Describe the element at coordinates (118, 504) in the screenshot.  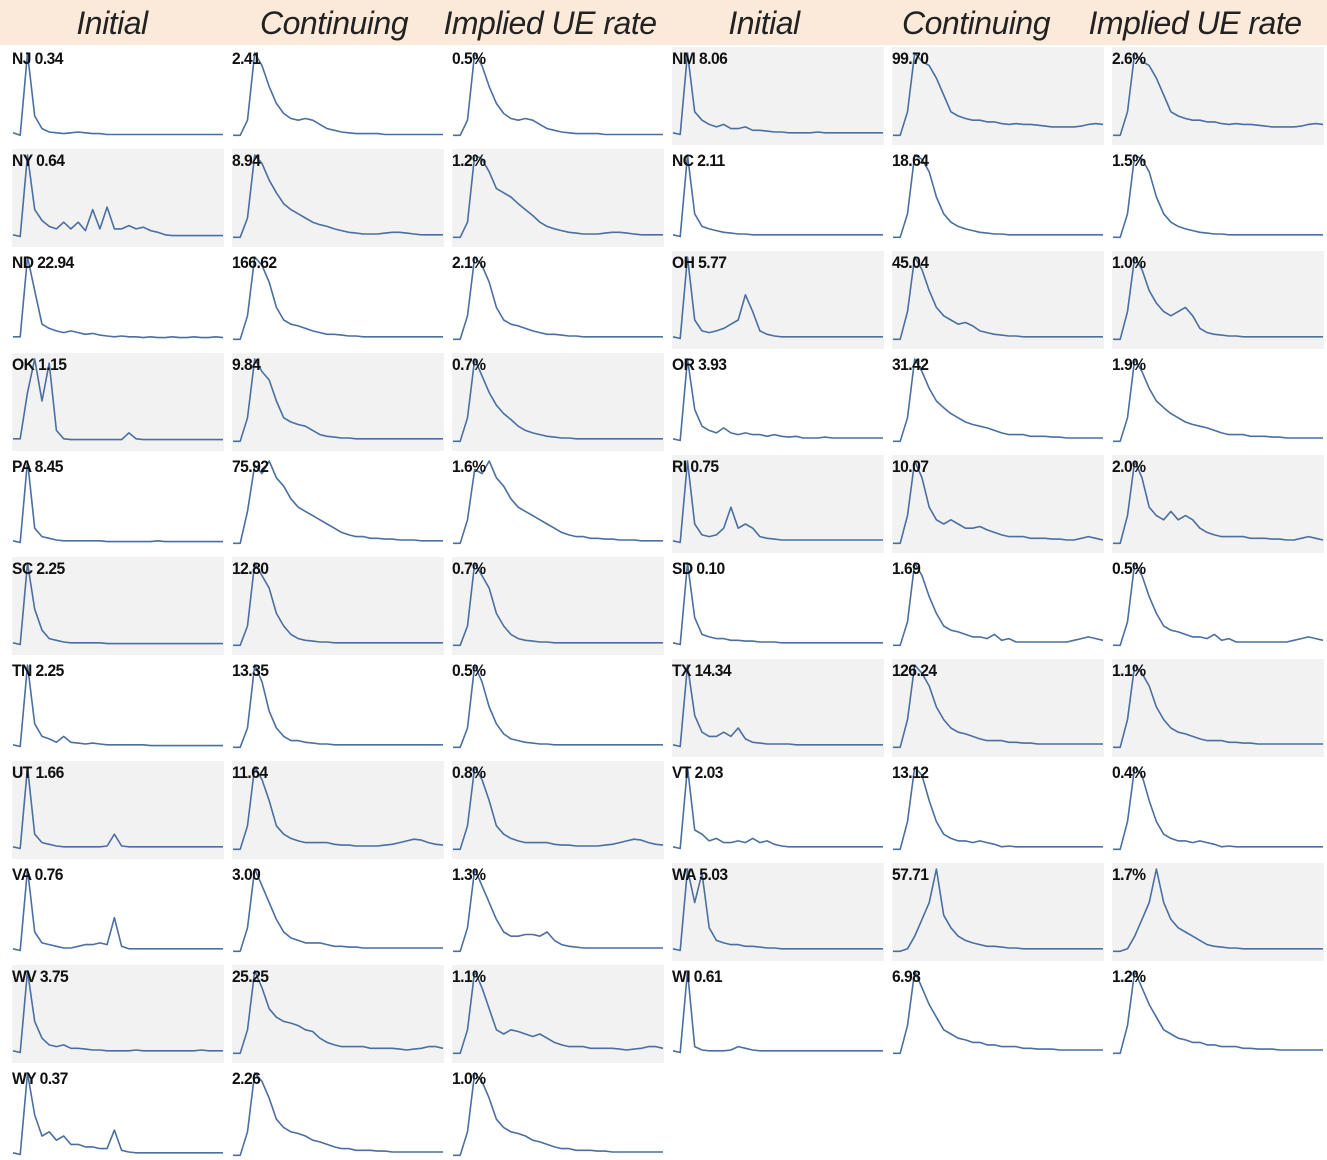
I see `panel-pa-initial: PA 8.45` at that location.